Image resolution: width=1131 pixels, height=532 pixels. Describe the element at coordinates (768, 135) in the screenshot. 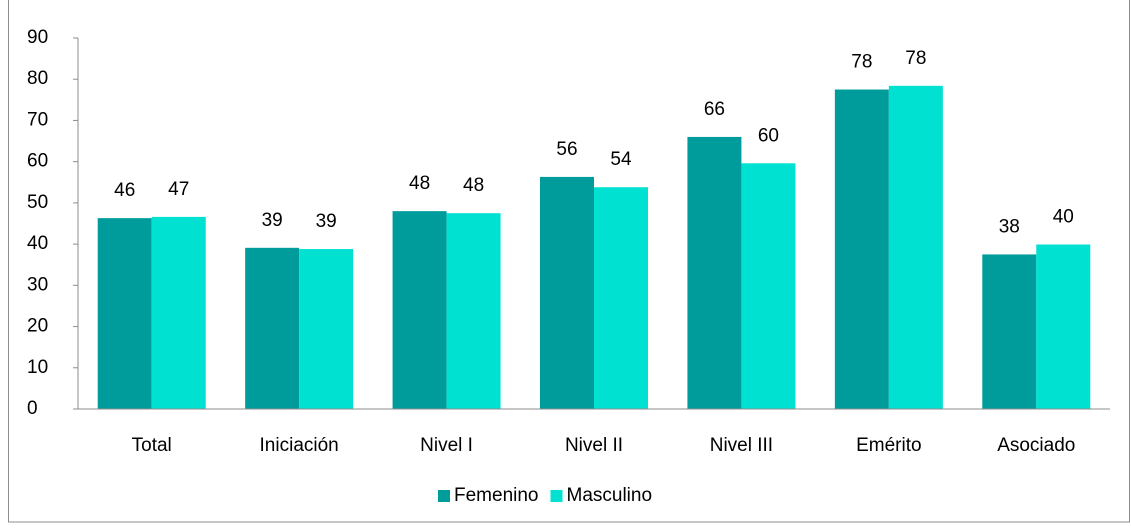

I see `value-label: 60` at that location.